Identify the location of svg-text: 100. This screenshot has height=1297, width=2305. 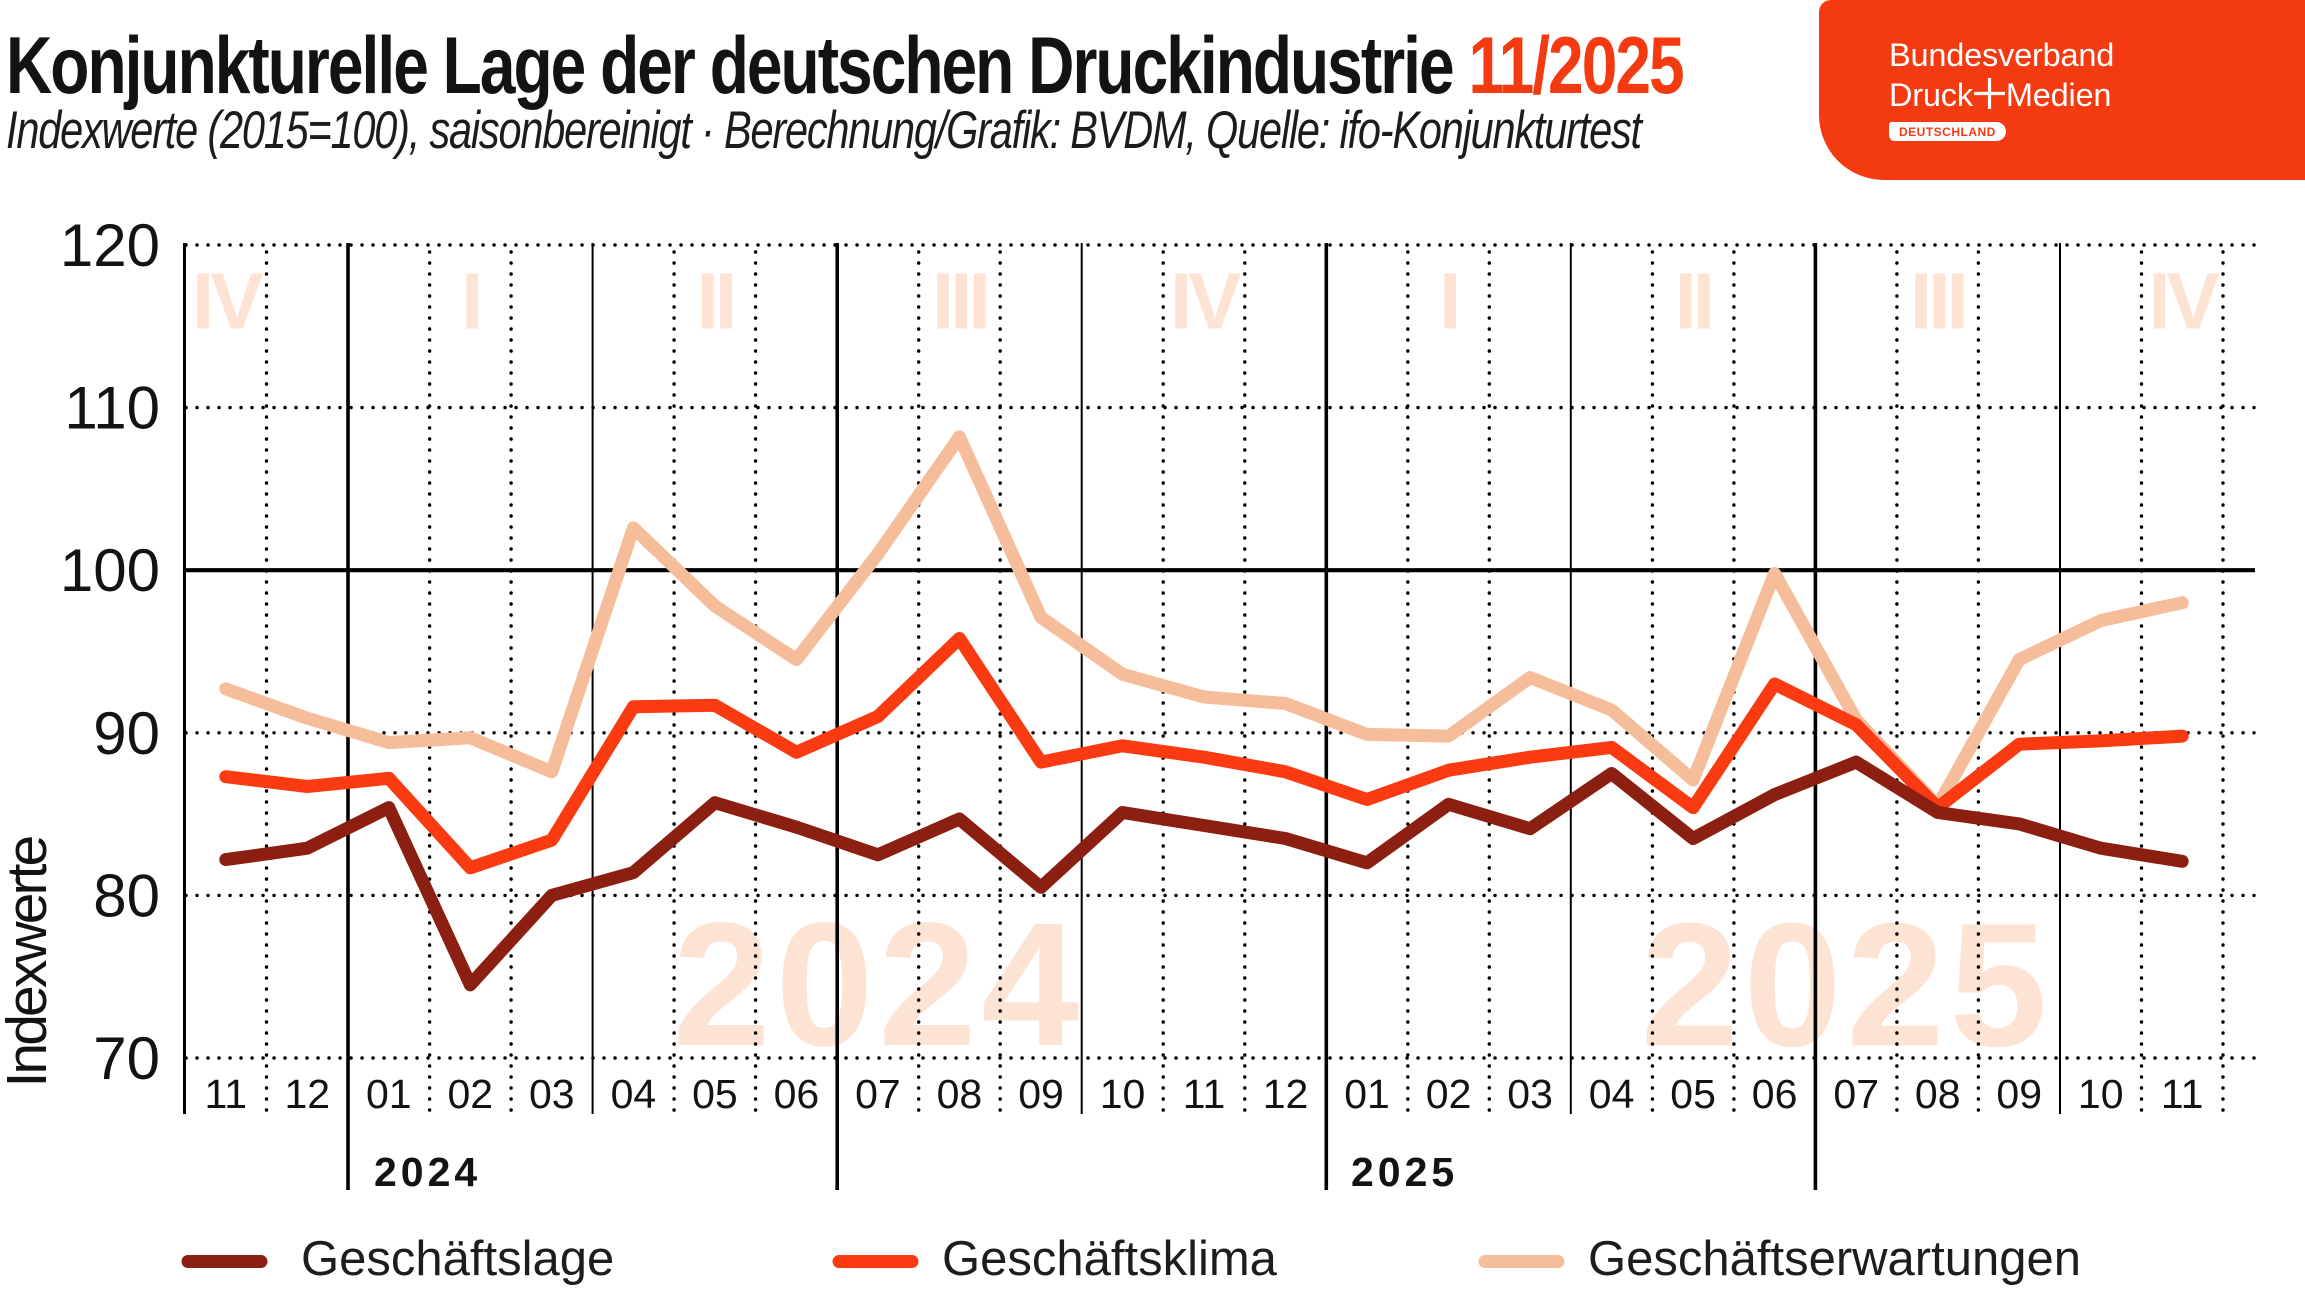
(110, 570).